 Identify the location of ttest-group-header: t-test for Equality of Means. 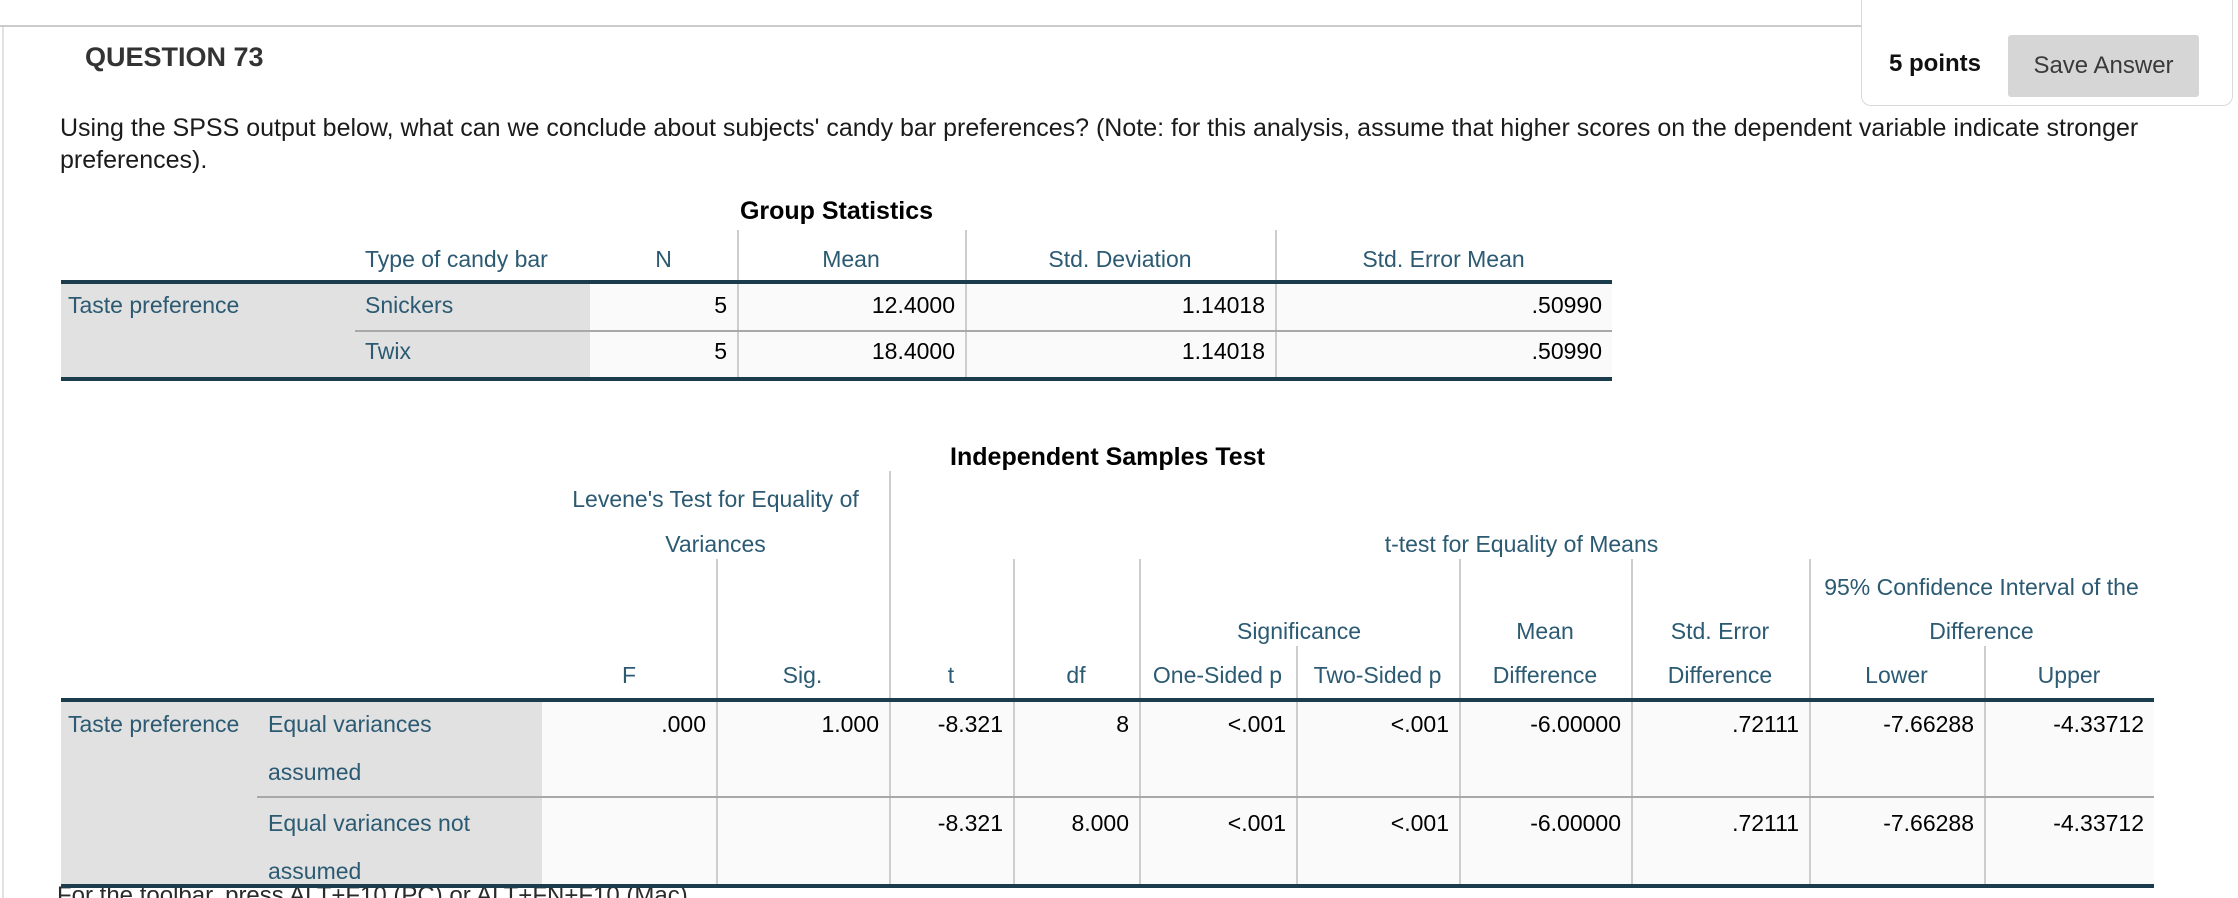
(1521, 544).